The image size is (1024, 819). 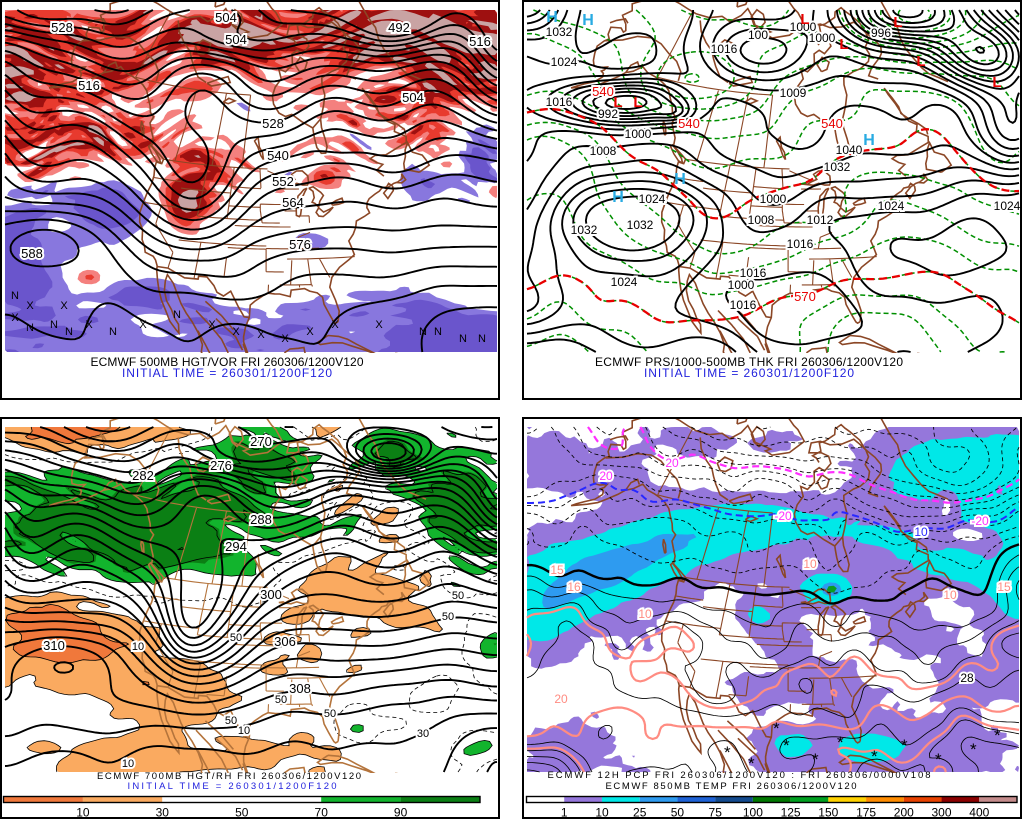 I want to click on svg-text: 306, so click(x=285, y=641).